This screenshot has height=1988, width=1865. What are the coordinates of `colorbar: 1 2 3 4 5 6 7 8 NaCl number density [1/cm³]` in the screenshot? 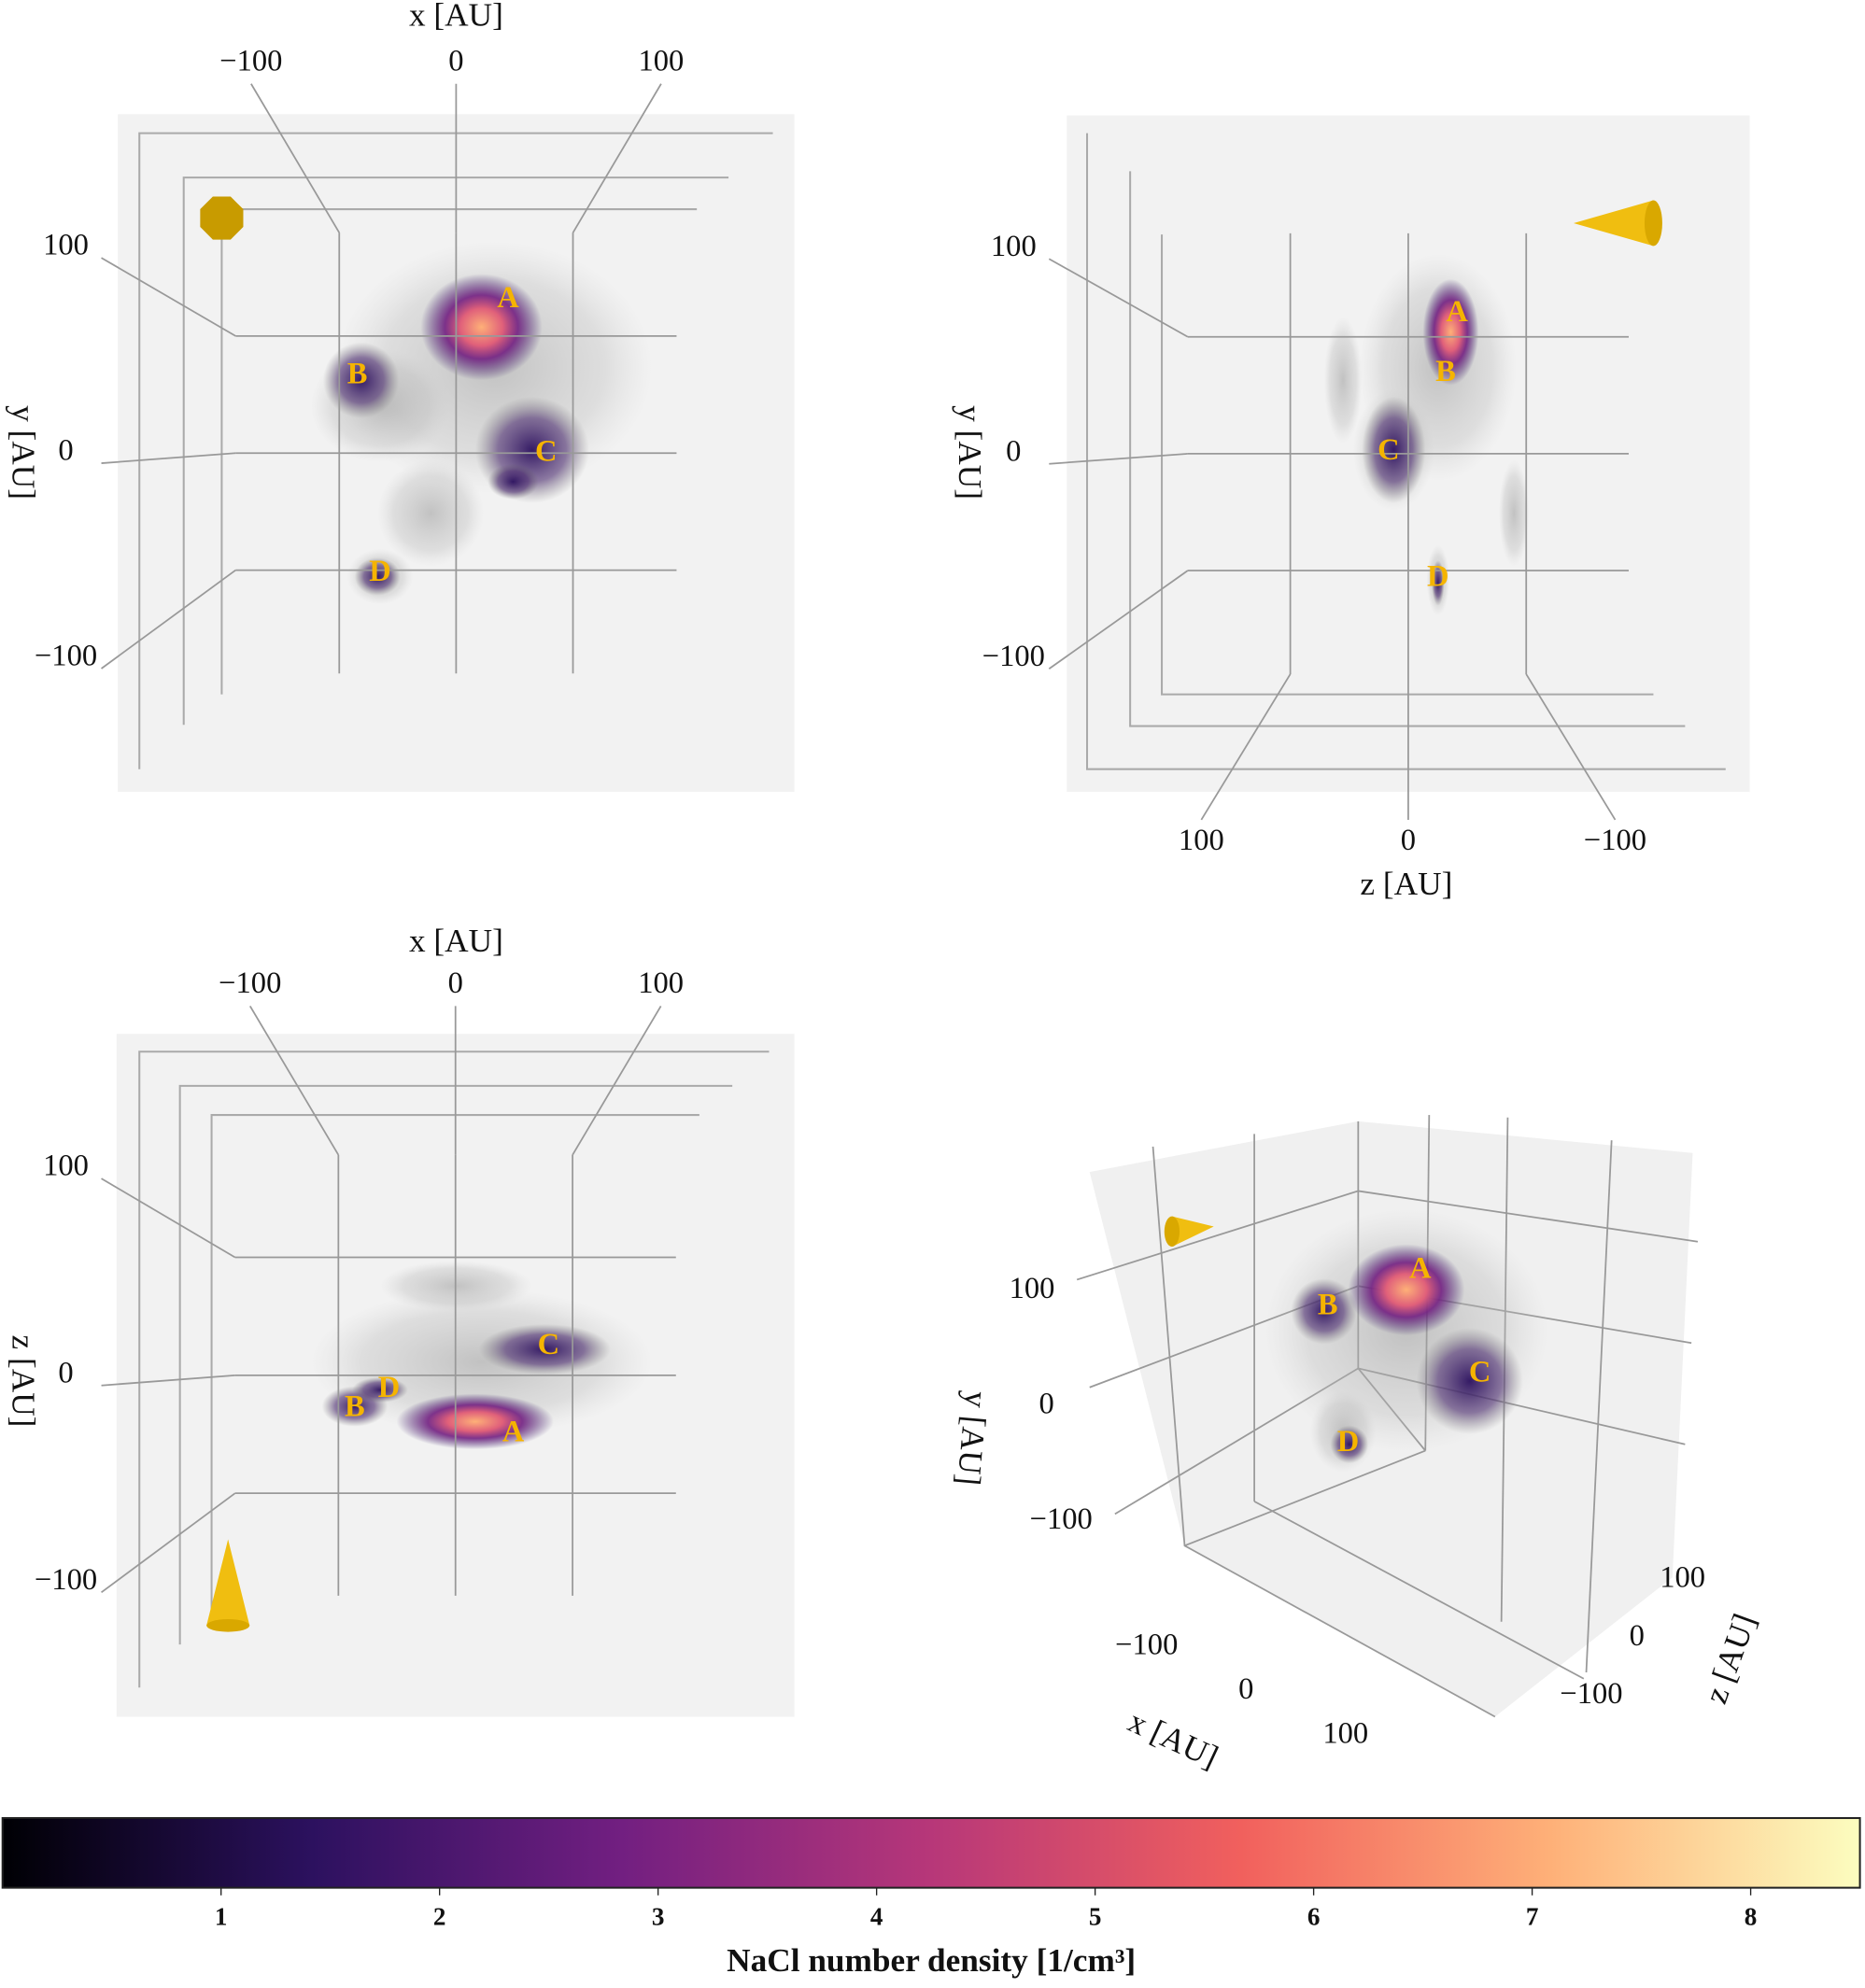 It's located at (931, 1898).